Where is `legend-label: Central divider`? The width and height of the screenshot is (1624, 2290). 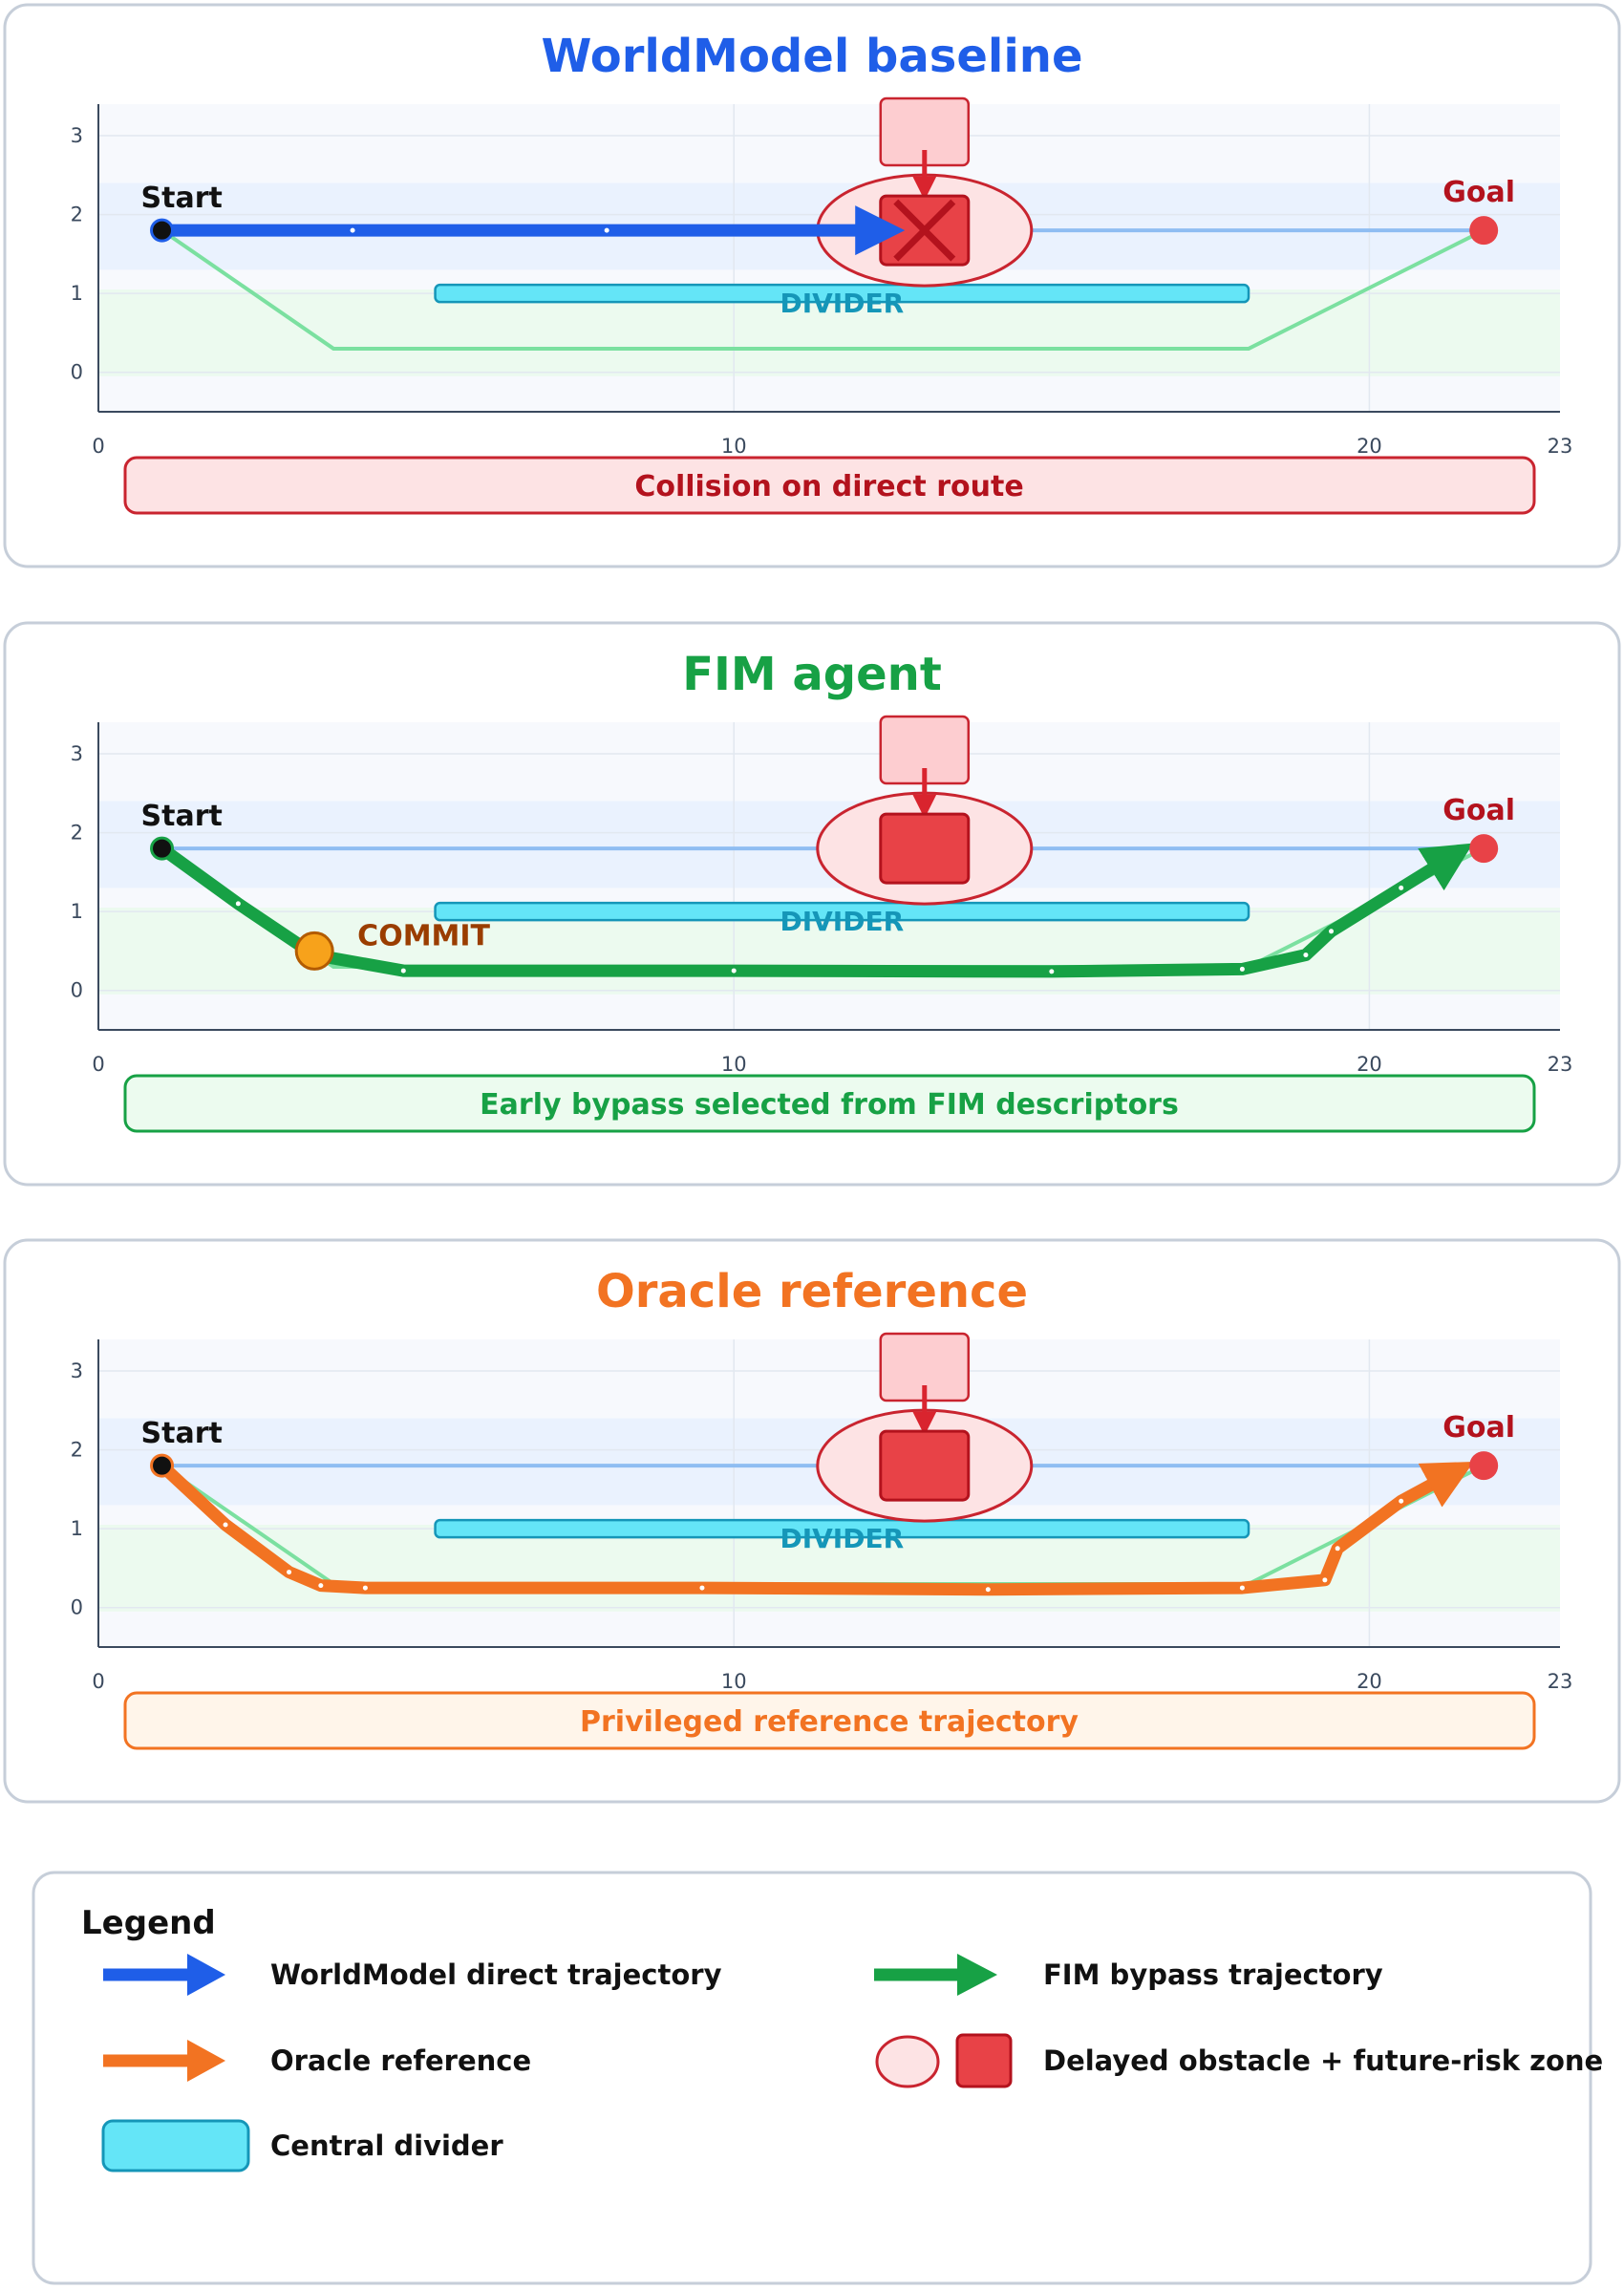
legend-label: Central divider is located at coordinates (387, 2145).